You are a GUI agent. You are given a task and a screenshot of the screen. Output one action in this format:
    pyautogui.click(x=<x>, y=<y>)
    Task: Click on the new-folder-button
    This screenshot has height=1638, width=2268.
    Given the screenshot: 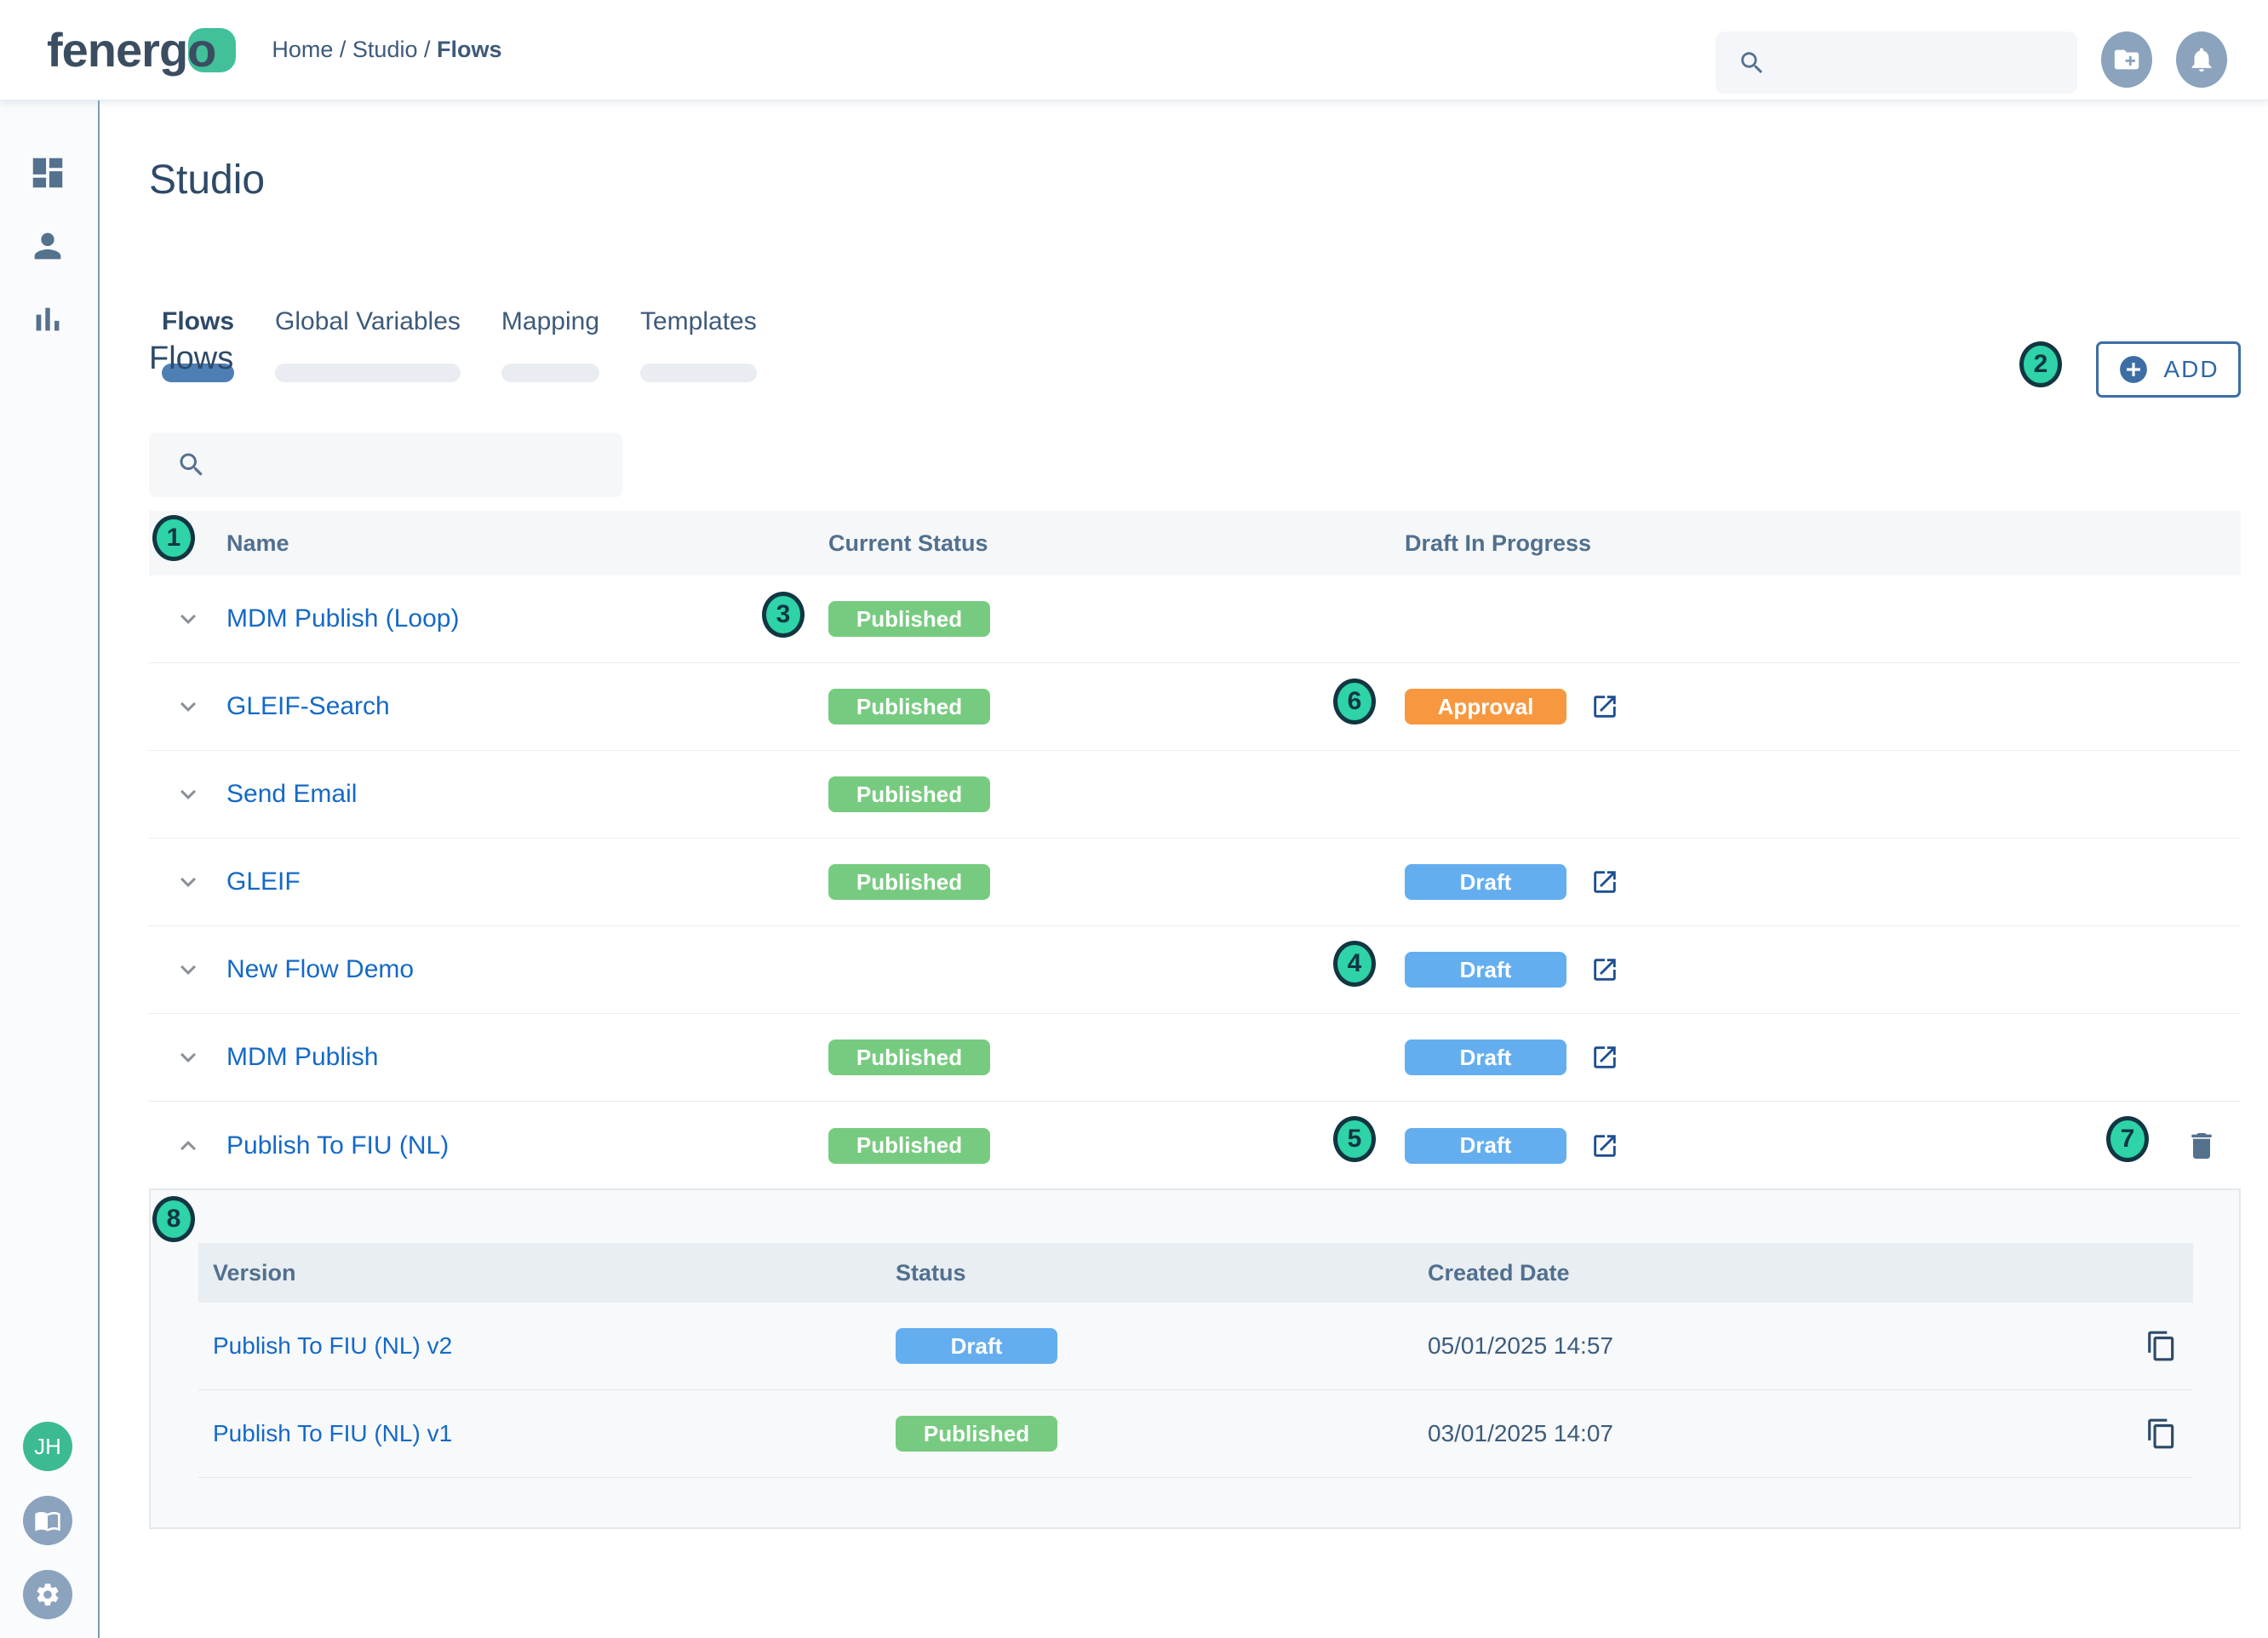 What is the action you would take?
    pyautogui.click(x=2126, y=60)
    